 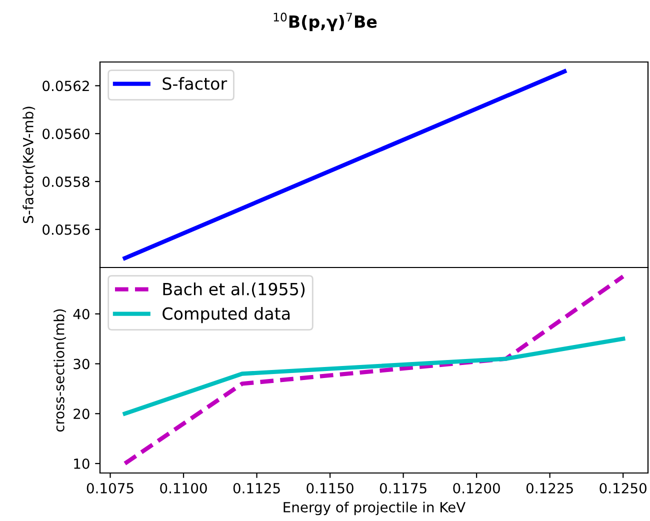 What do you see at coordinates (66, 134) in the screenshot?
I see `y-tick-label: 0.0560` at bounding box center [66, 134].